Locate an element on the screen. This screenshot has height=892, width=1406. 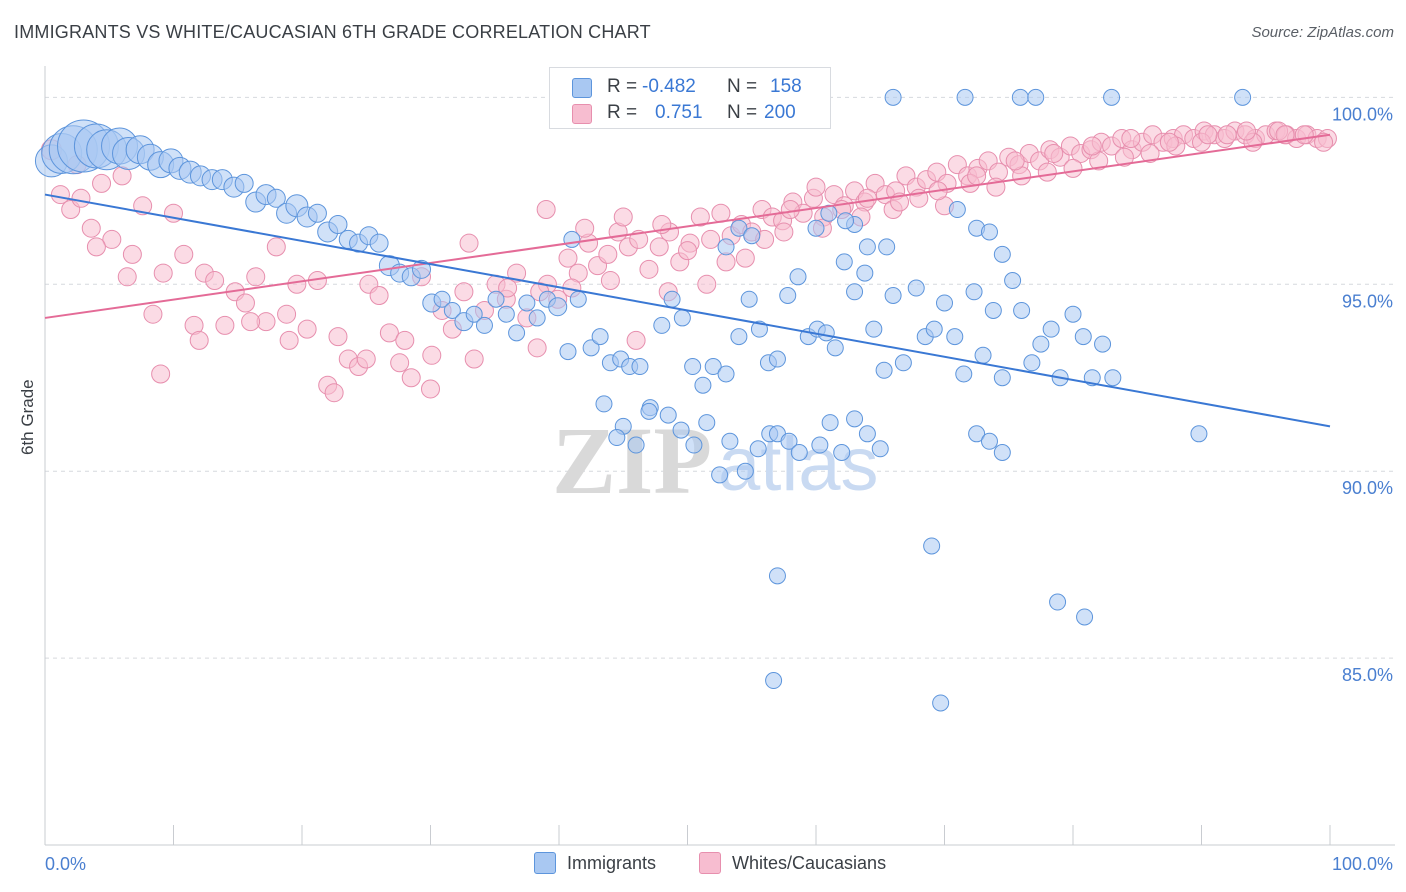
y-tick-labels: 85.0% 90.0% 95.0% 100.0% is located at coordinates (1362, 394).